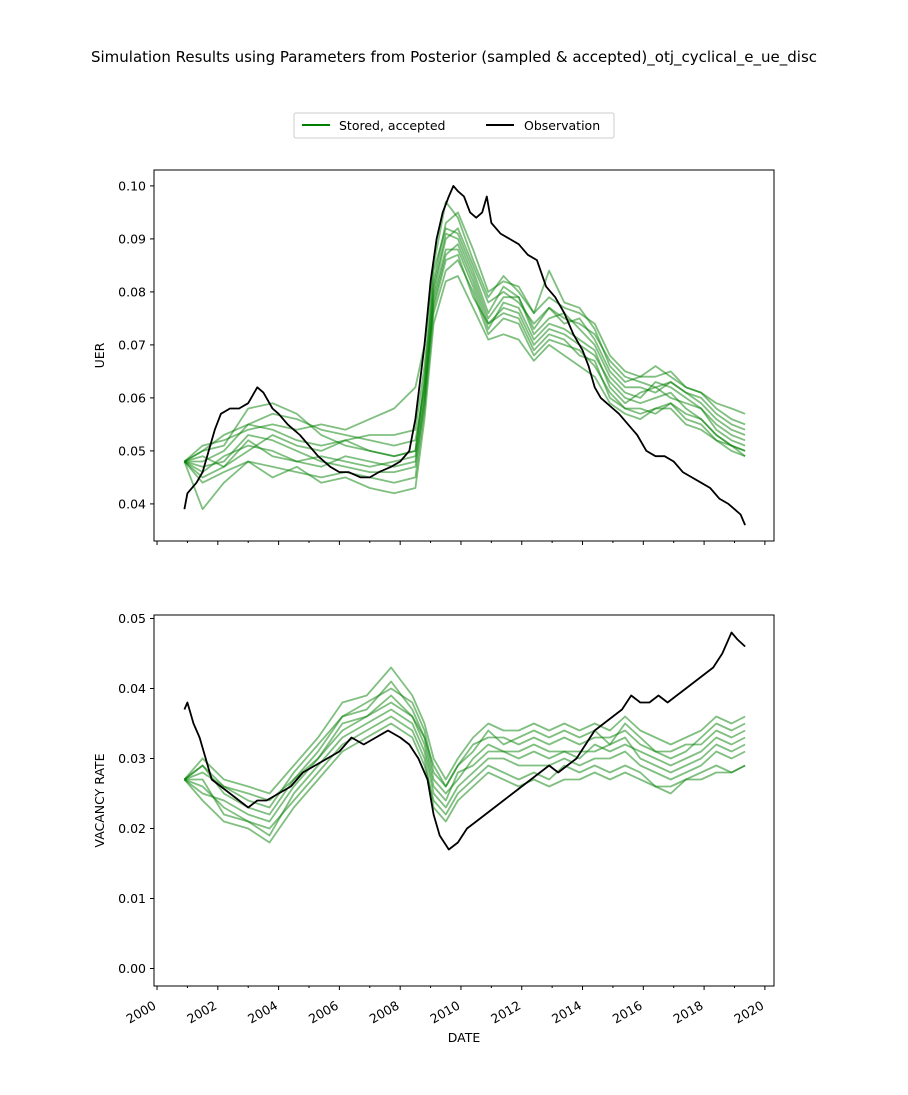 The width and height of the screenshot is (908, 1095). What do you see at coordinates (464, 1037) in the screenshot?
I see `x-axis-label: DATE` at bounding box center [464, 1037].